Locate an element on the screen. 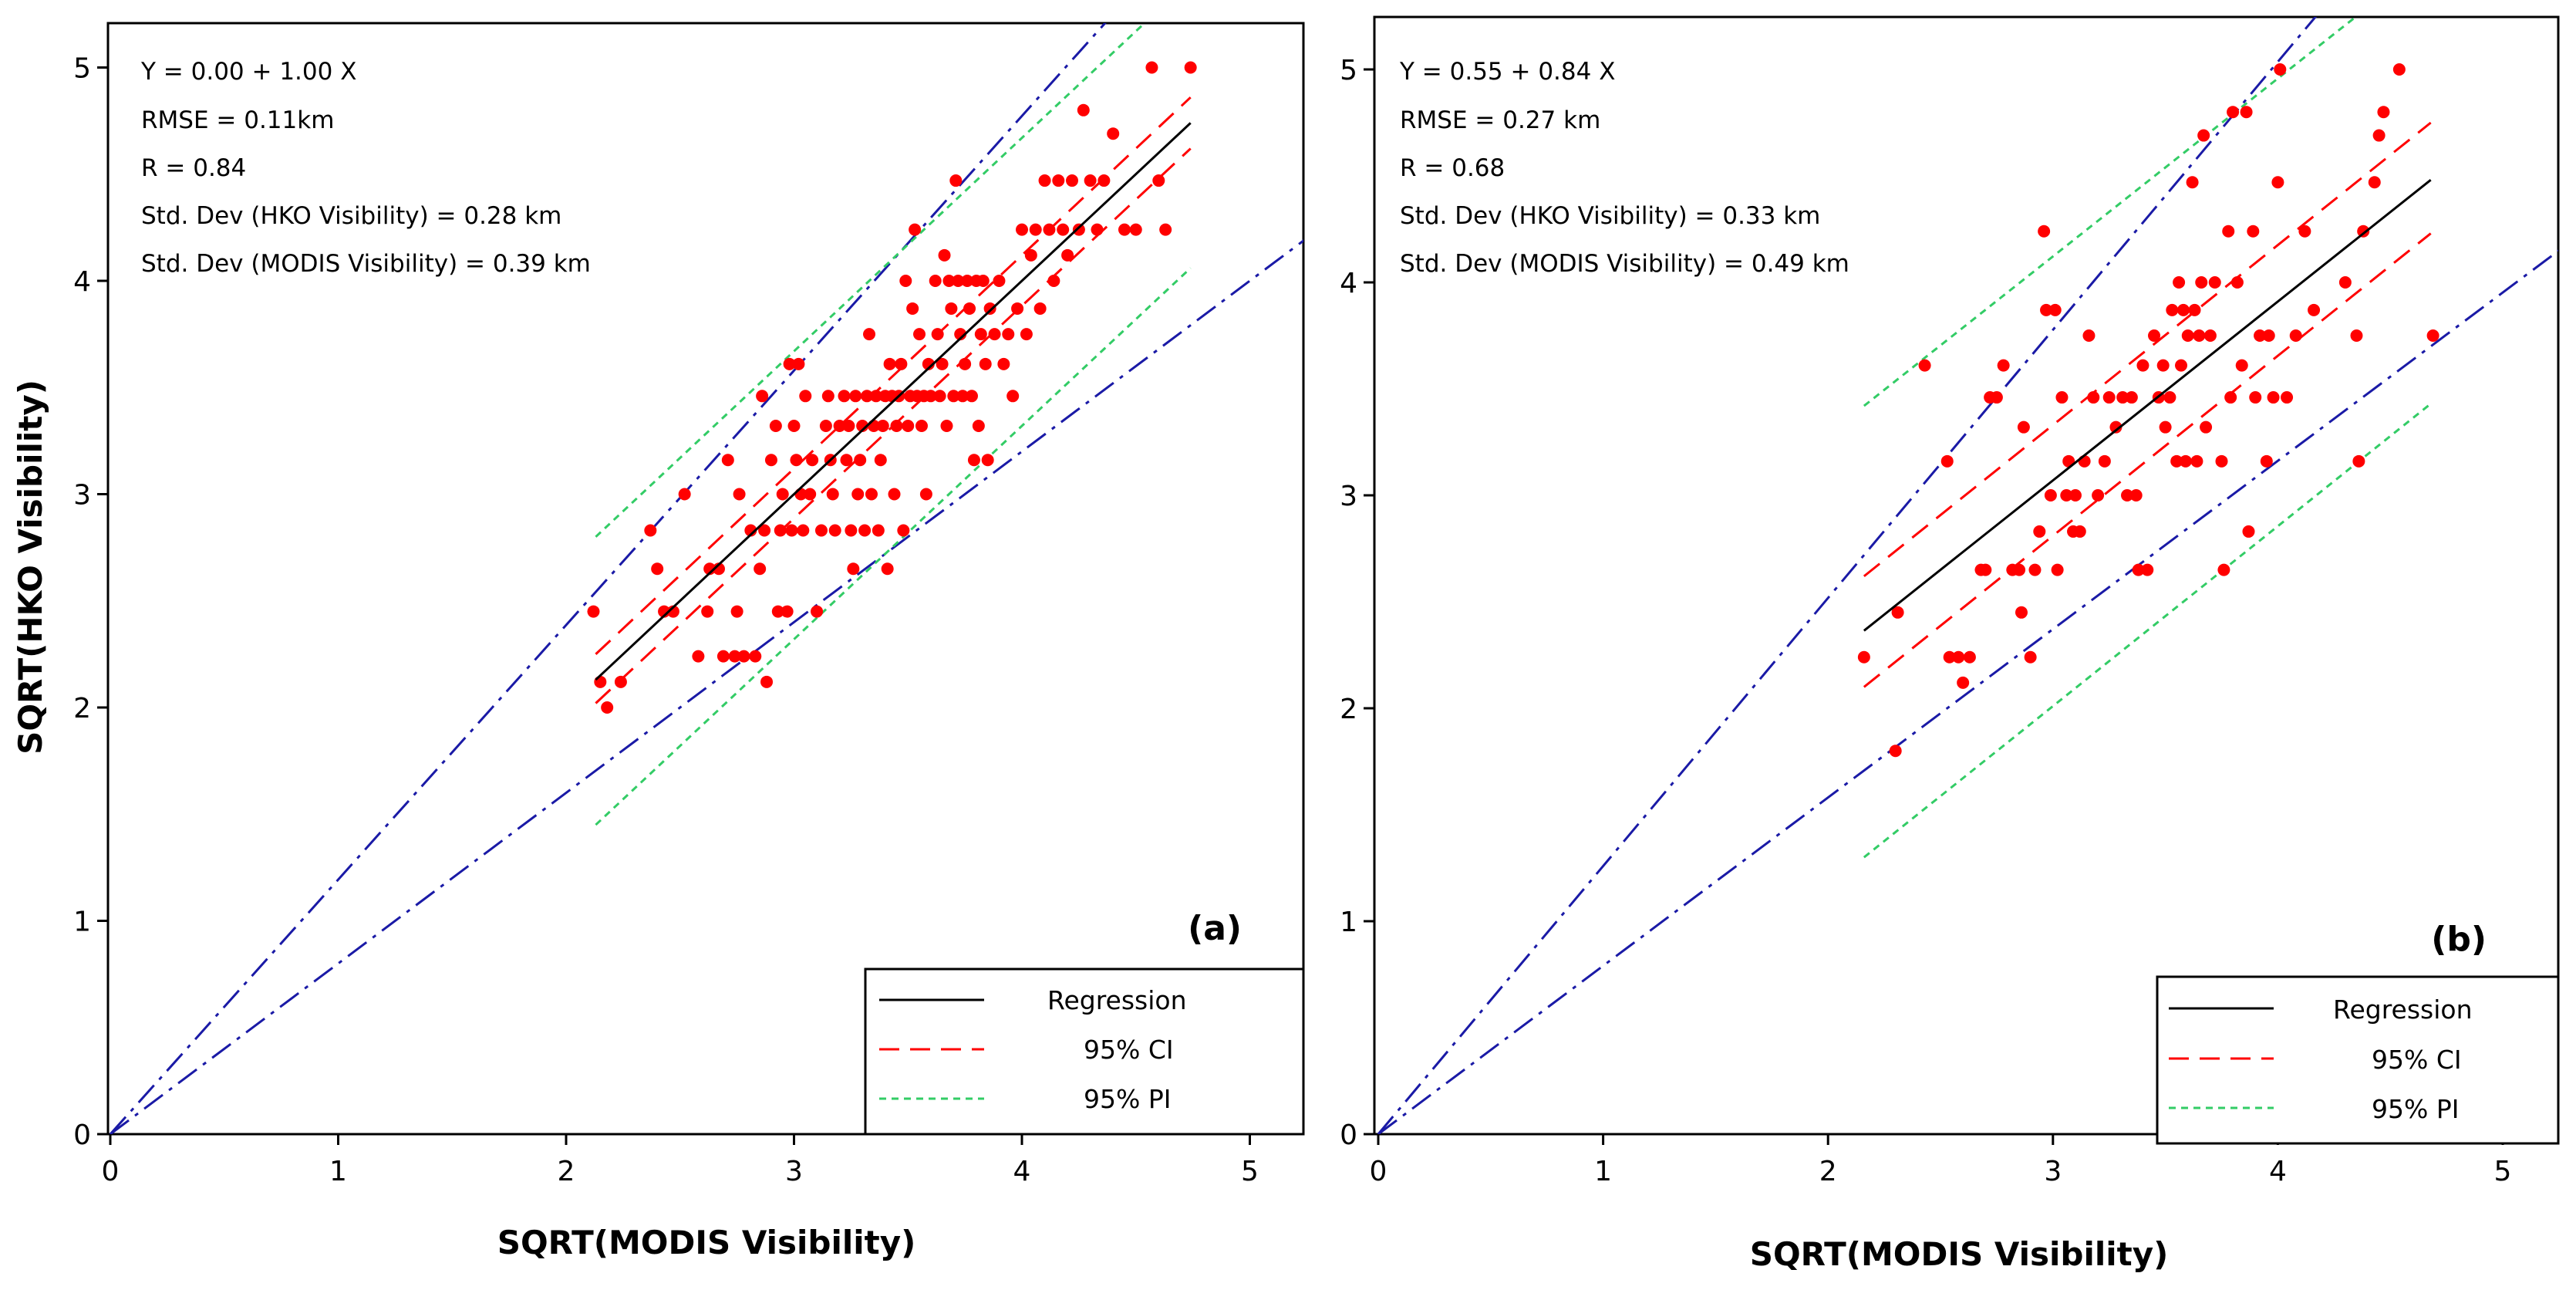  panel-b-x-tick-label: 0 is located at coordinates (1378, 1171).